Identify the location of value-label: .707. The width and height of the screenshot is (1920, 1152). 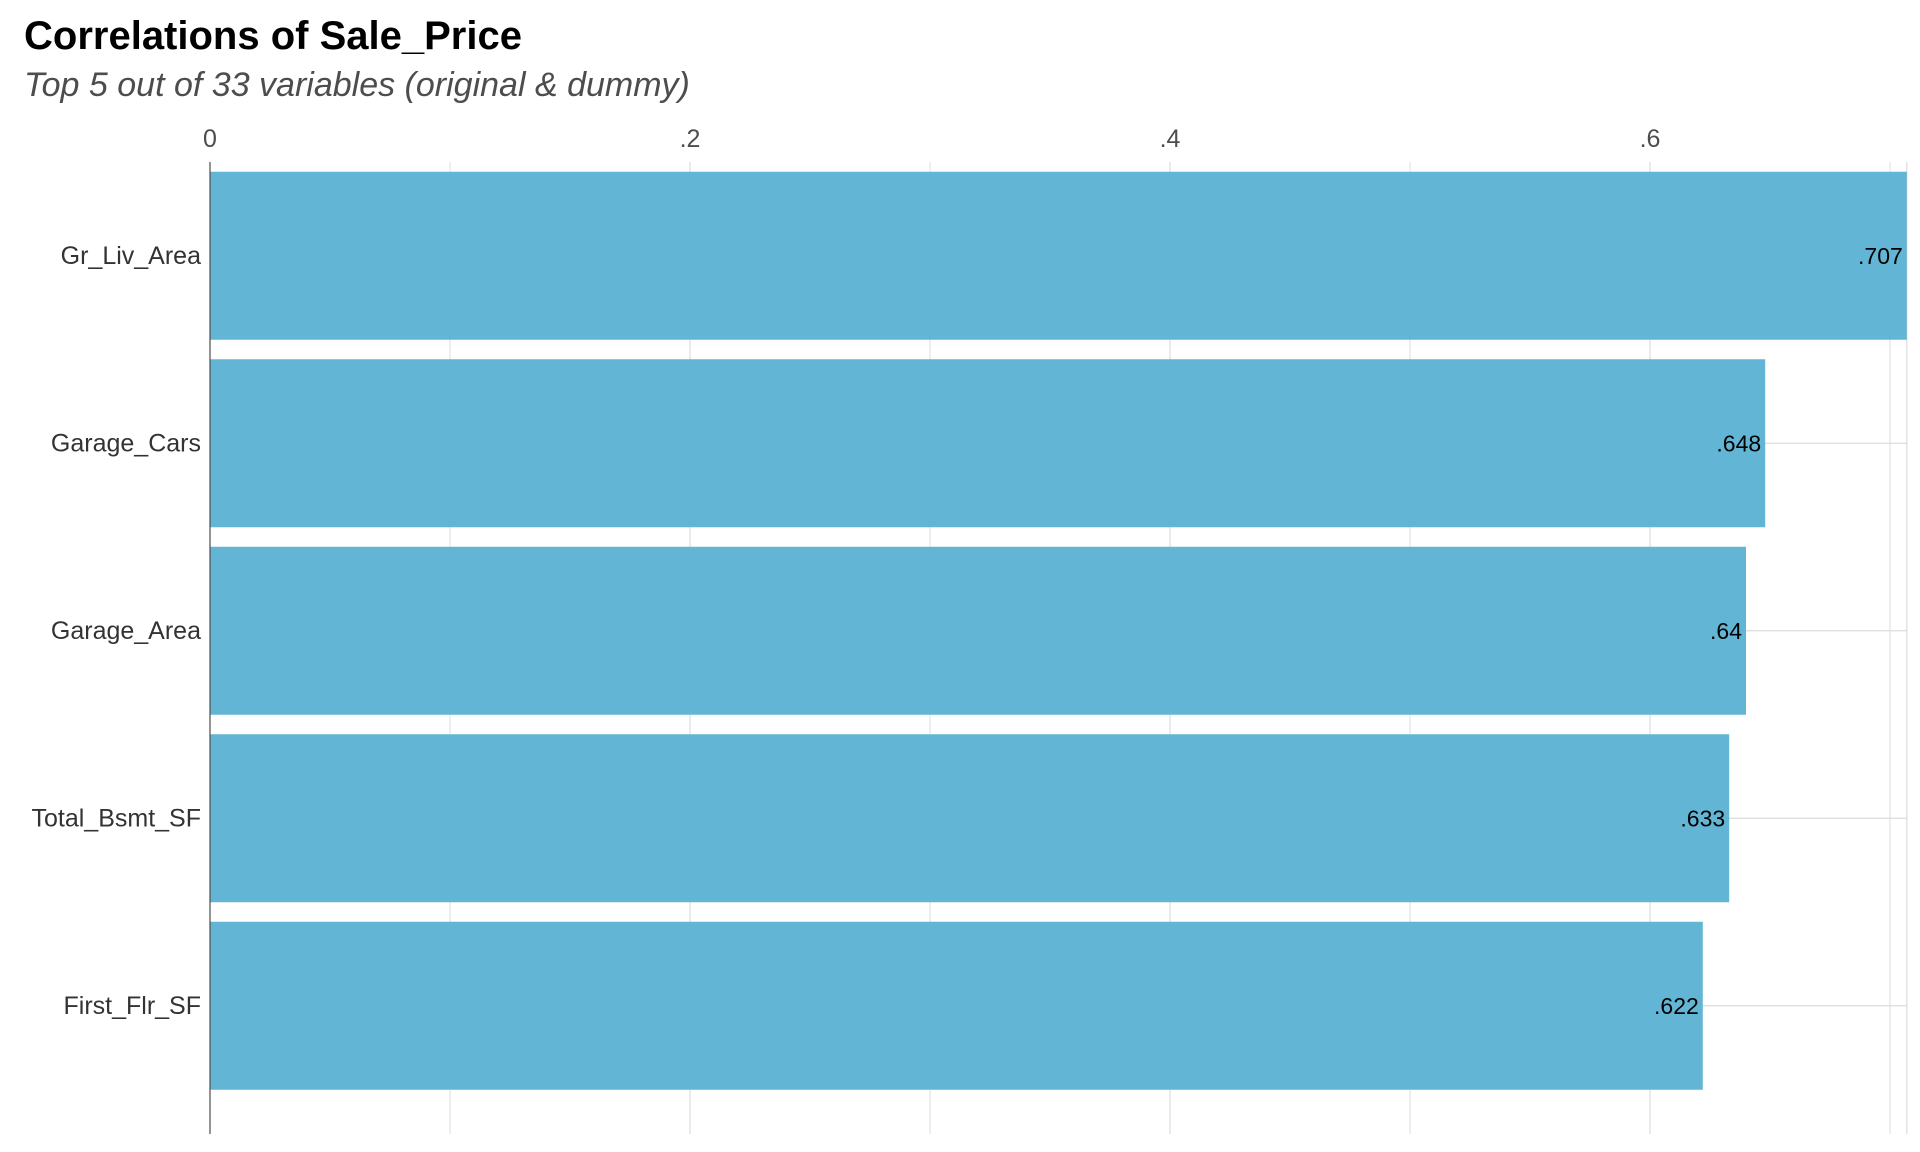
(1880, 256).